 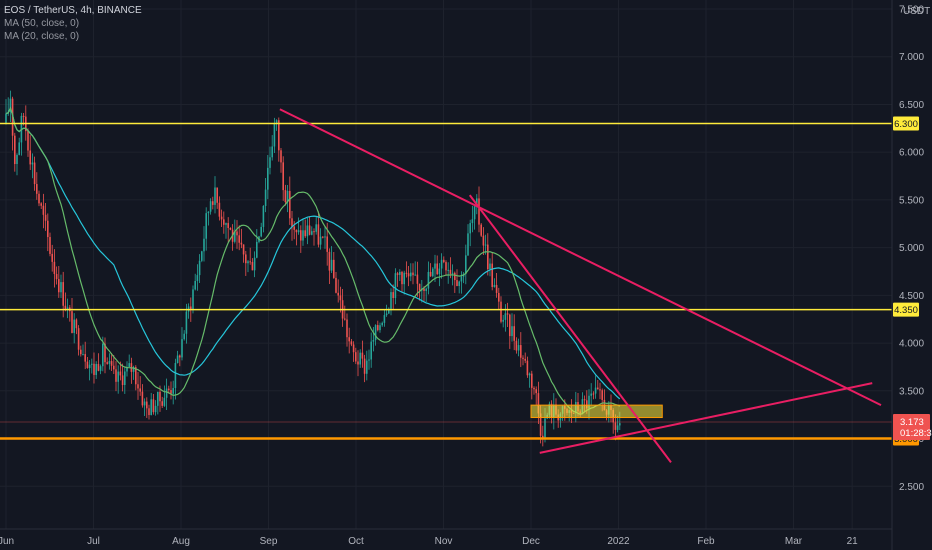 I want to click on legend-title: EOS / TetherUS, 4h, BINANCE, so click(x=73, y=10).